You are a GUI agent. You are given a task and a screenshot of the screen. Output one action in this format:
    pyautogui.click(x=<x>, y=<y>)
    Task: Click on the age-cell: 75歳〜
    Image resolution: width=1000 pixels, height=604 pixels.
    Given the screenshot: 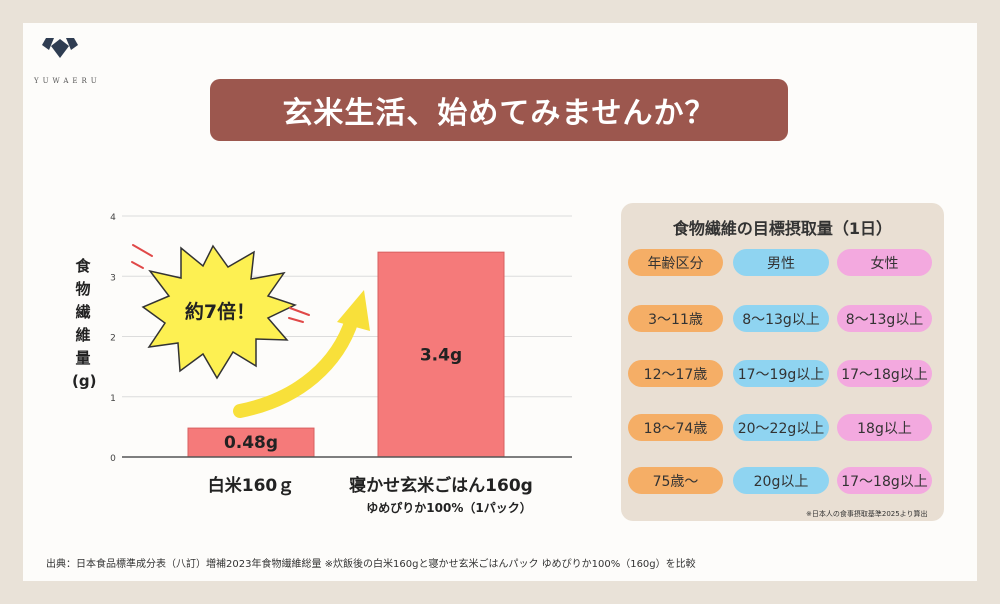 What is the action you would take?
    pyautogui.click(x=675, y=480)
    